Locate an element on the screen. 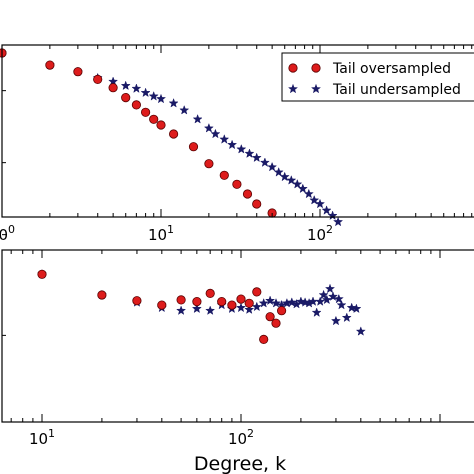 Image resolution: width=474 pixels, height=474 pixels. x-tick-label: 100 is located at coordinates (7, 233).